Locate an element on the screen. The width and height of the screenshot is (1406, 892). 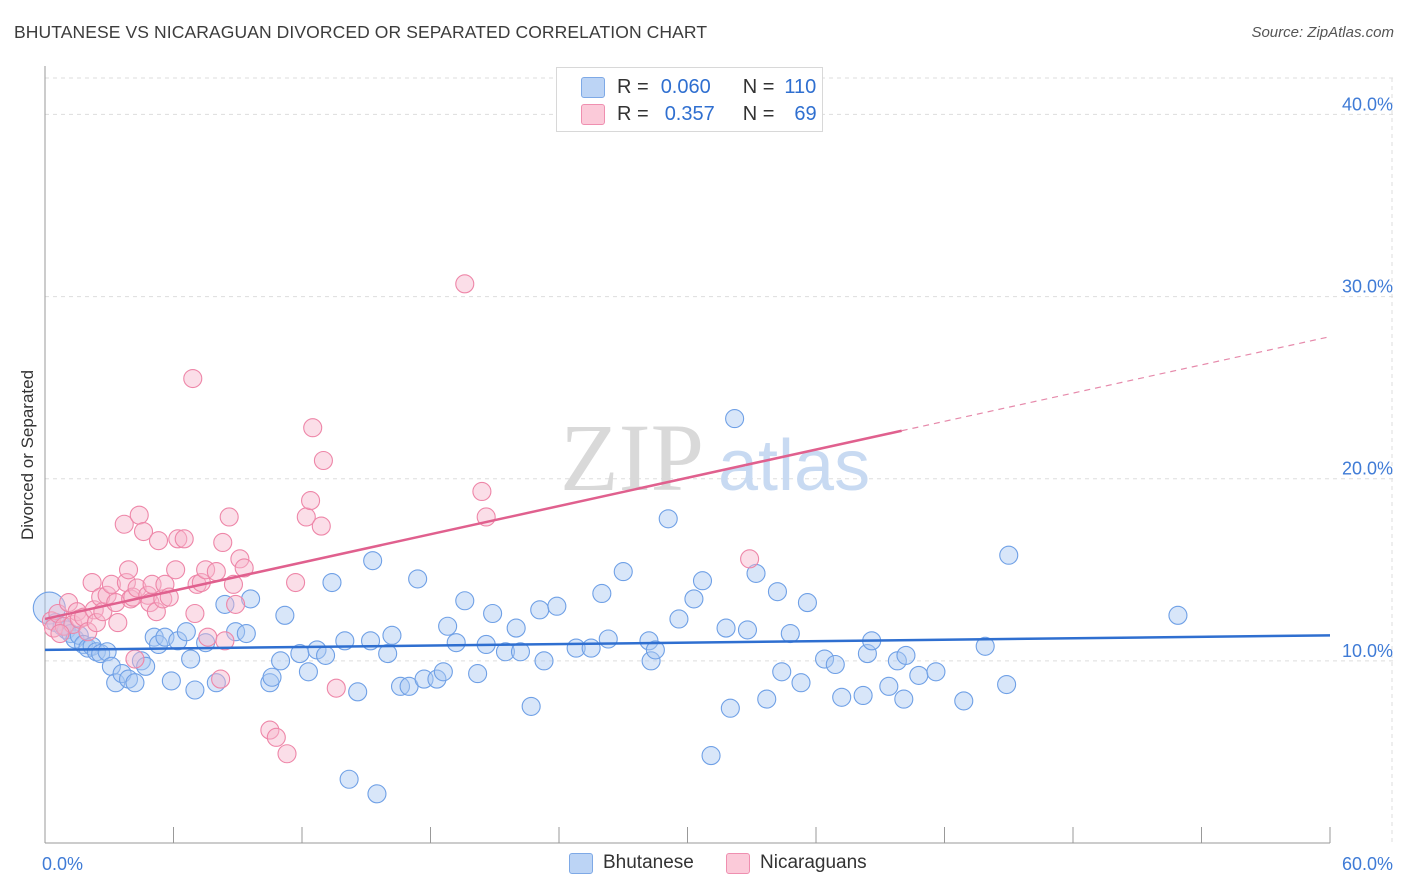
y-tick-label: 40.0% is located at coordinates (1367, 104).